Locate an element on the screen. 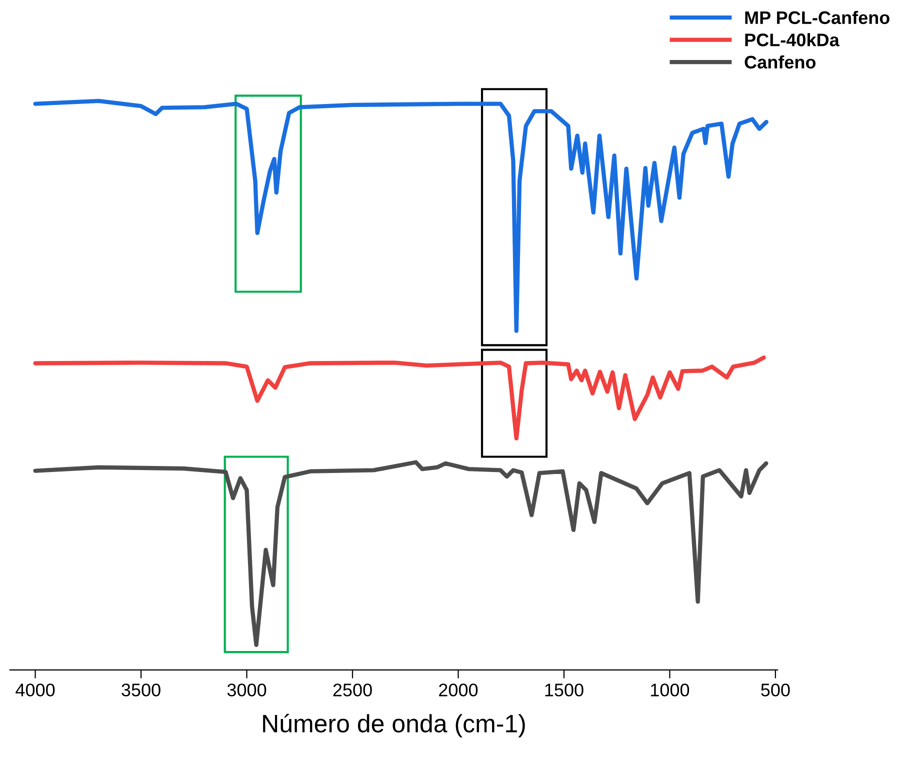  legend-label: Canfeno is located at coordinates (780, 62).